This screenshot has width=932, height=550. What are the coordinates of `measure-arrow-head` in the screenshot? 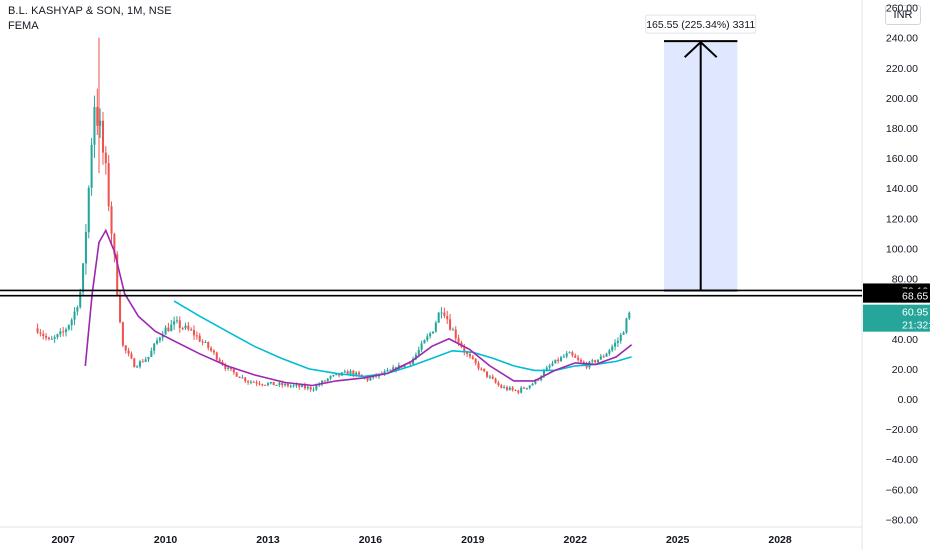 It's located at (701, 49).